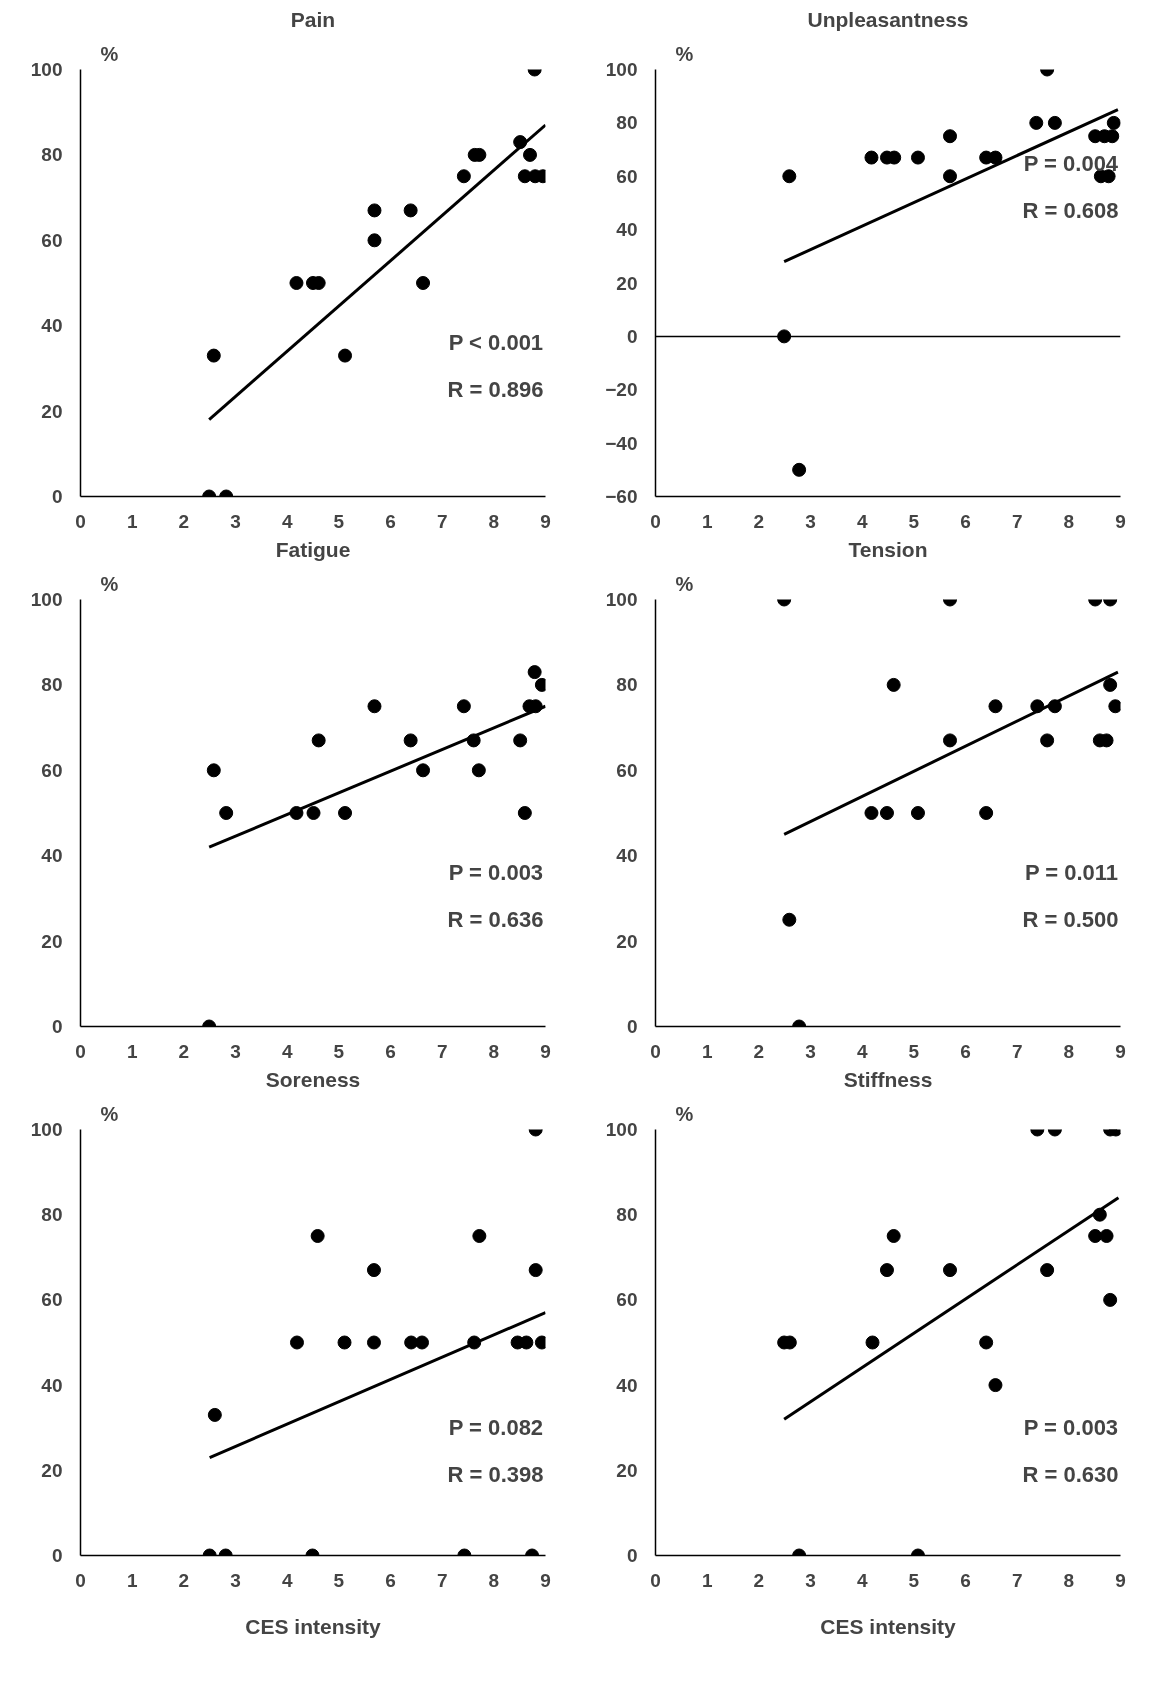  What do you see at coordinates (496, 1428) in the screenshot?
I see `annotation: P = 0.082` at bounding box center [496, 1428].